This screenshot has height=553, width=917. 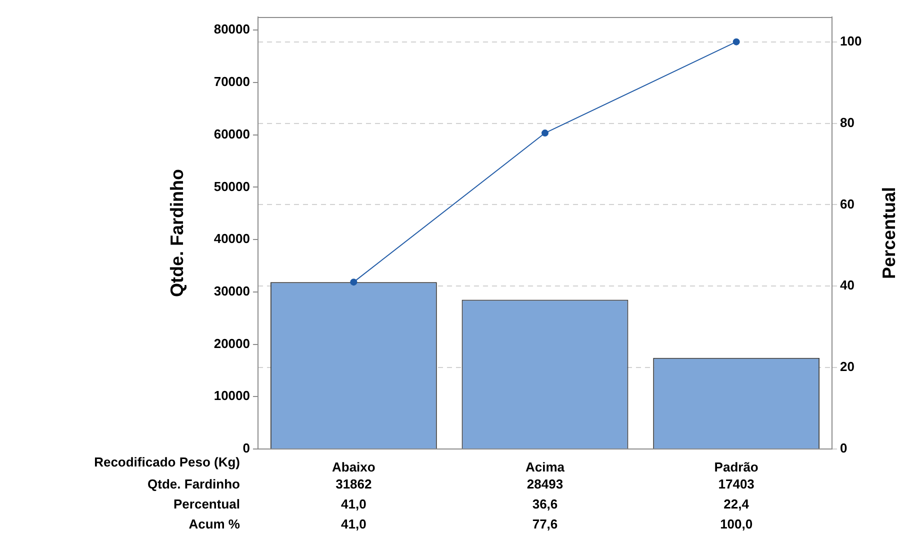 What do you see at coordinates (232, 238) in the screenshot?
I see `y-tick-label: 40000` at bounding box center [232, 238].